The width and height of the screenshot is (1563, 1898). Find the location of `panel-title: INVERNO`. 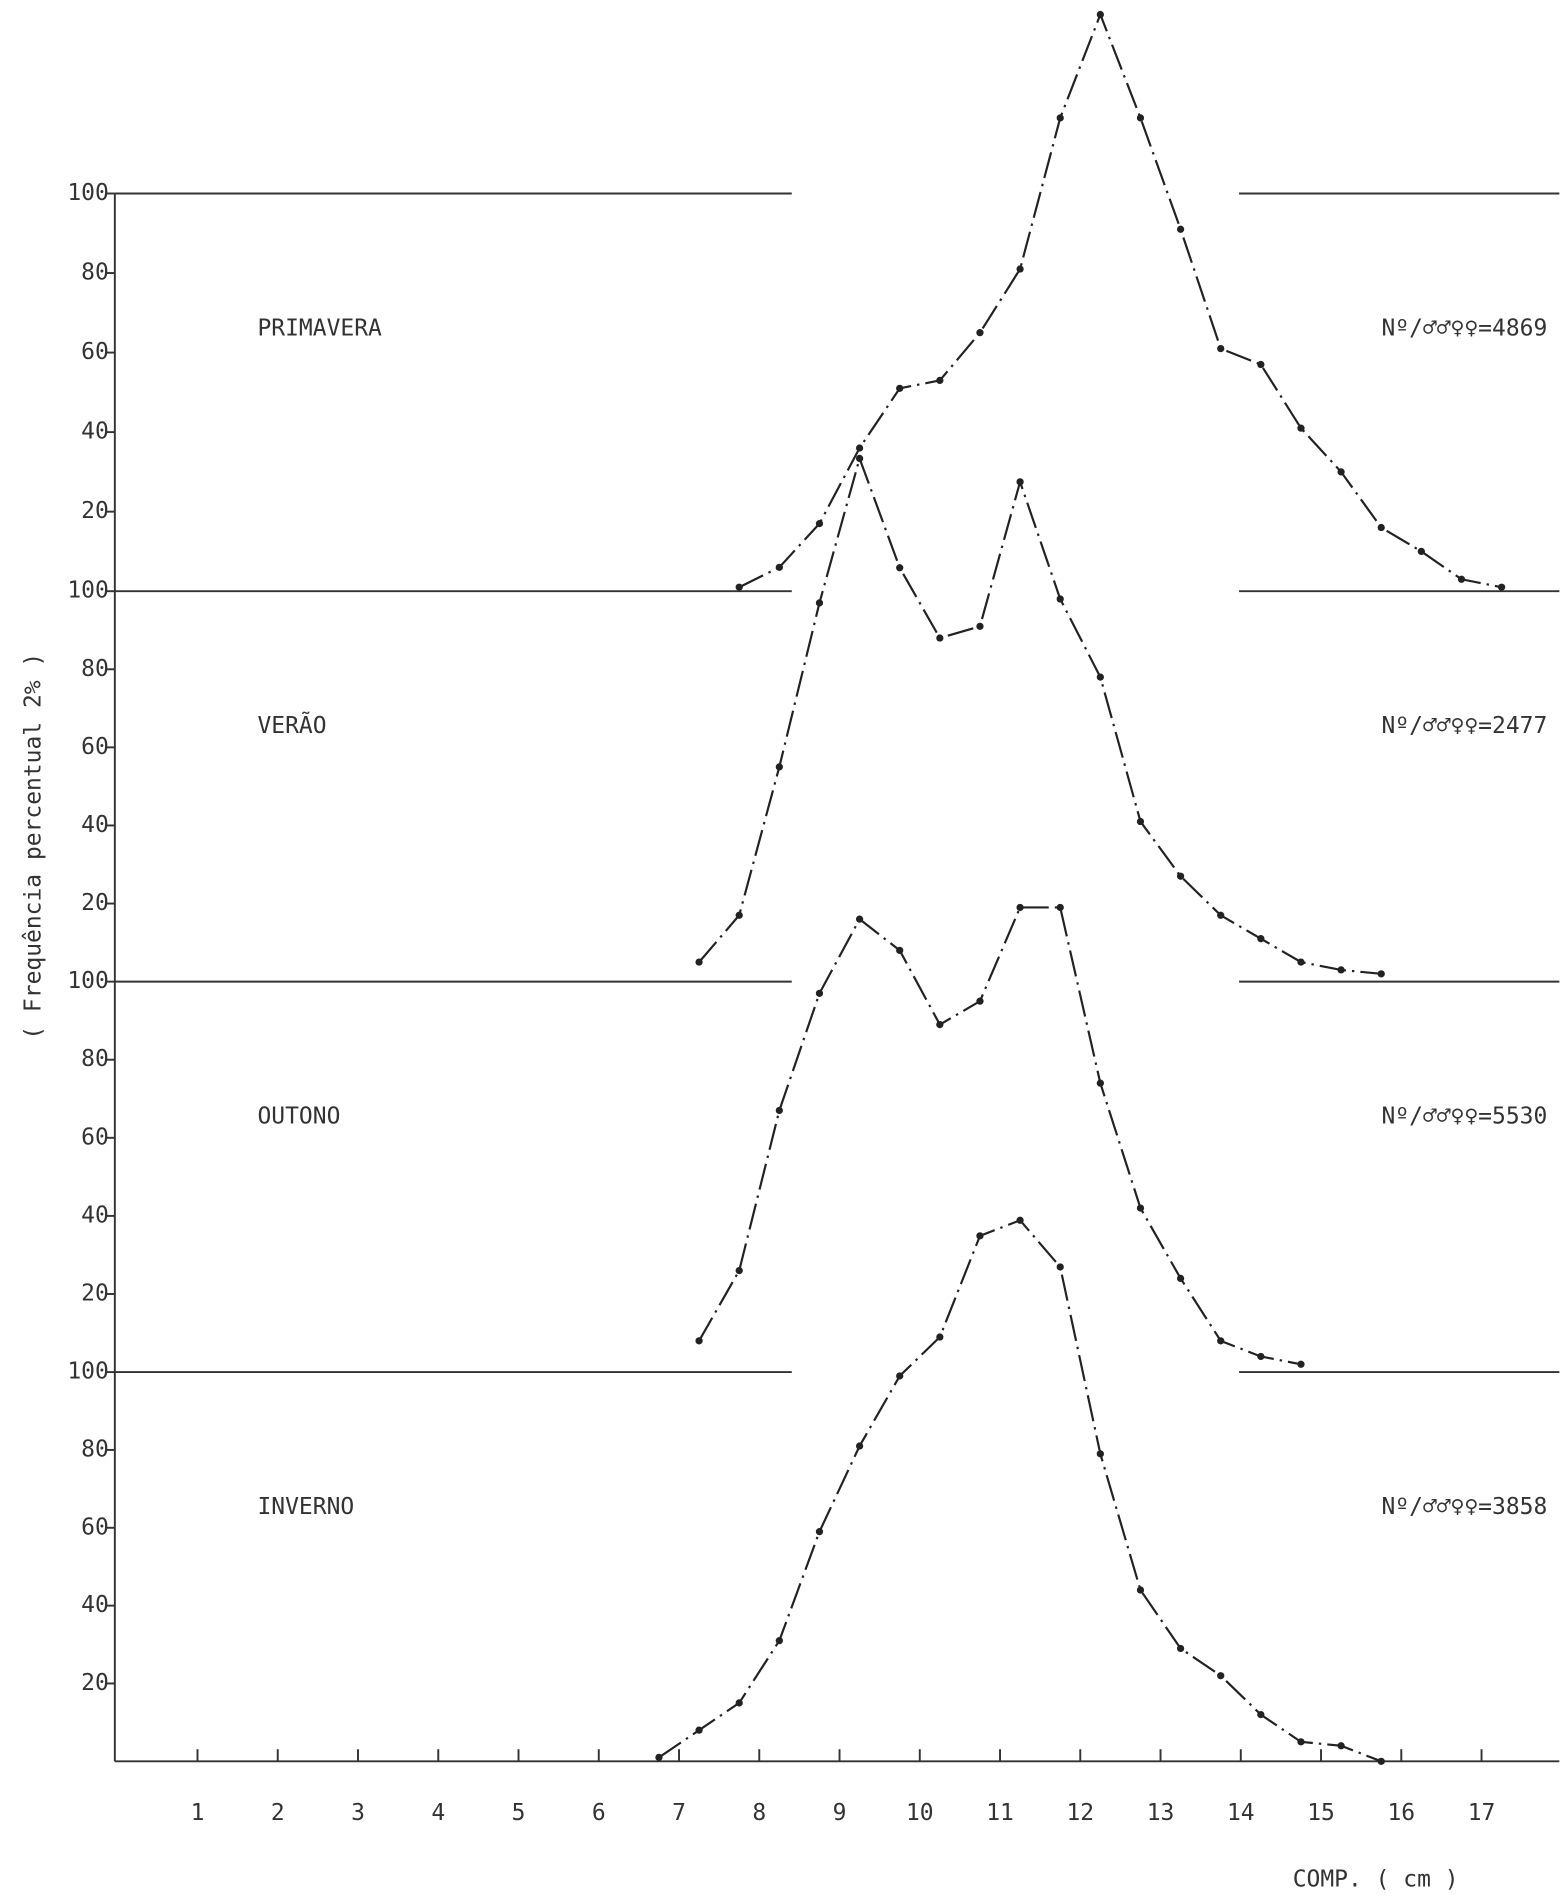

panel-title: INVERNO is located at coordinates (305, 1507).